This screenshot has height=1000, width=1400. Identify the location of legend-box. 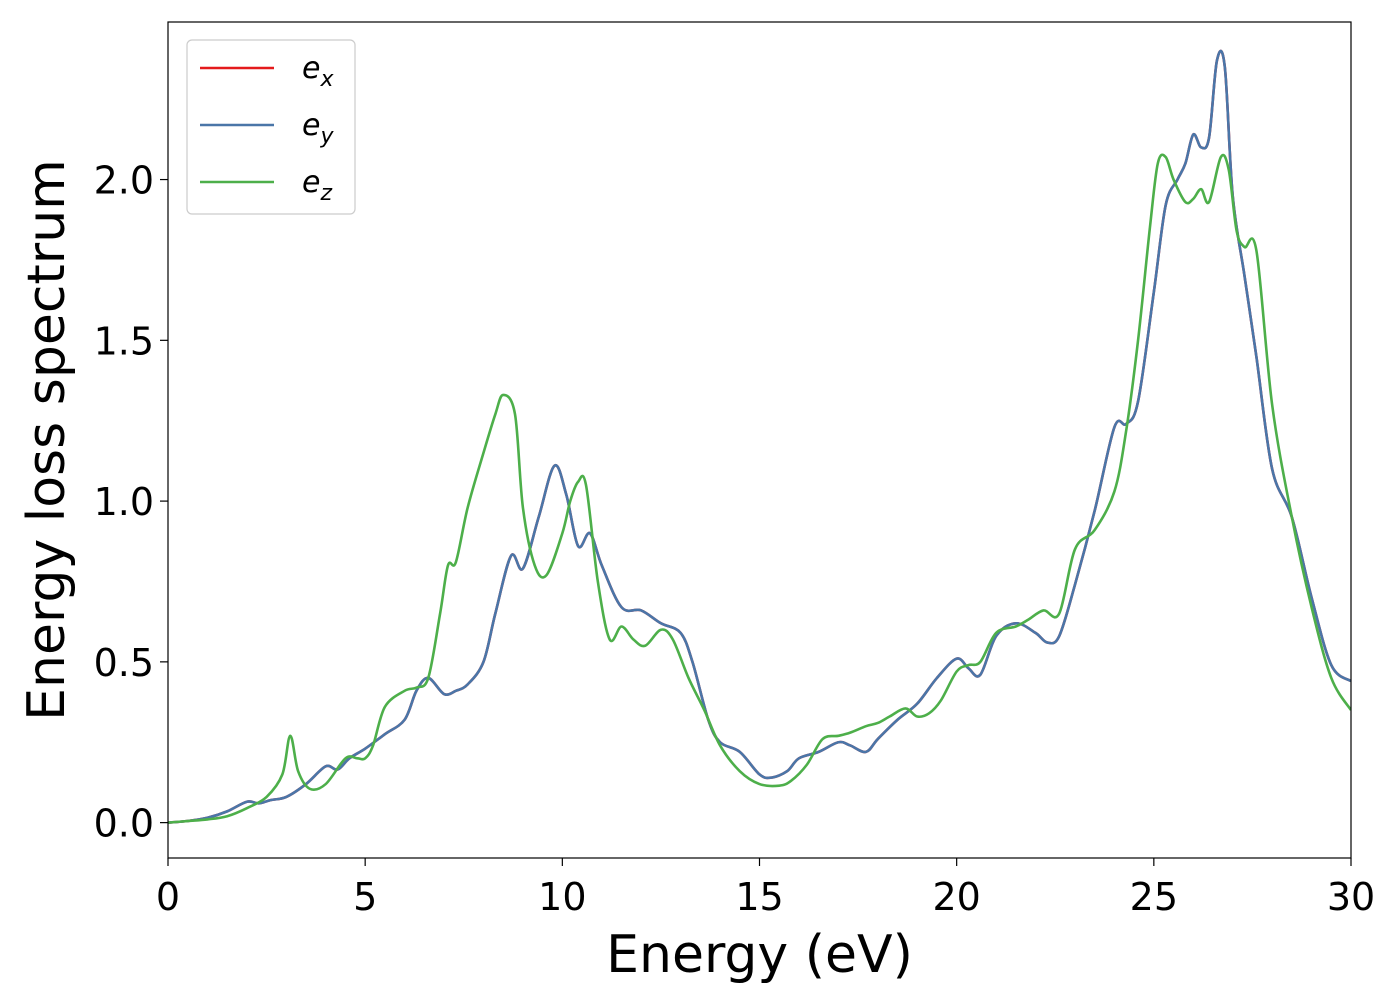
(271, 127).